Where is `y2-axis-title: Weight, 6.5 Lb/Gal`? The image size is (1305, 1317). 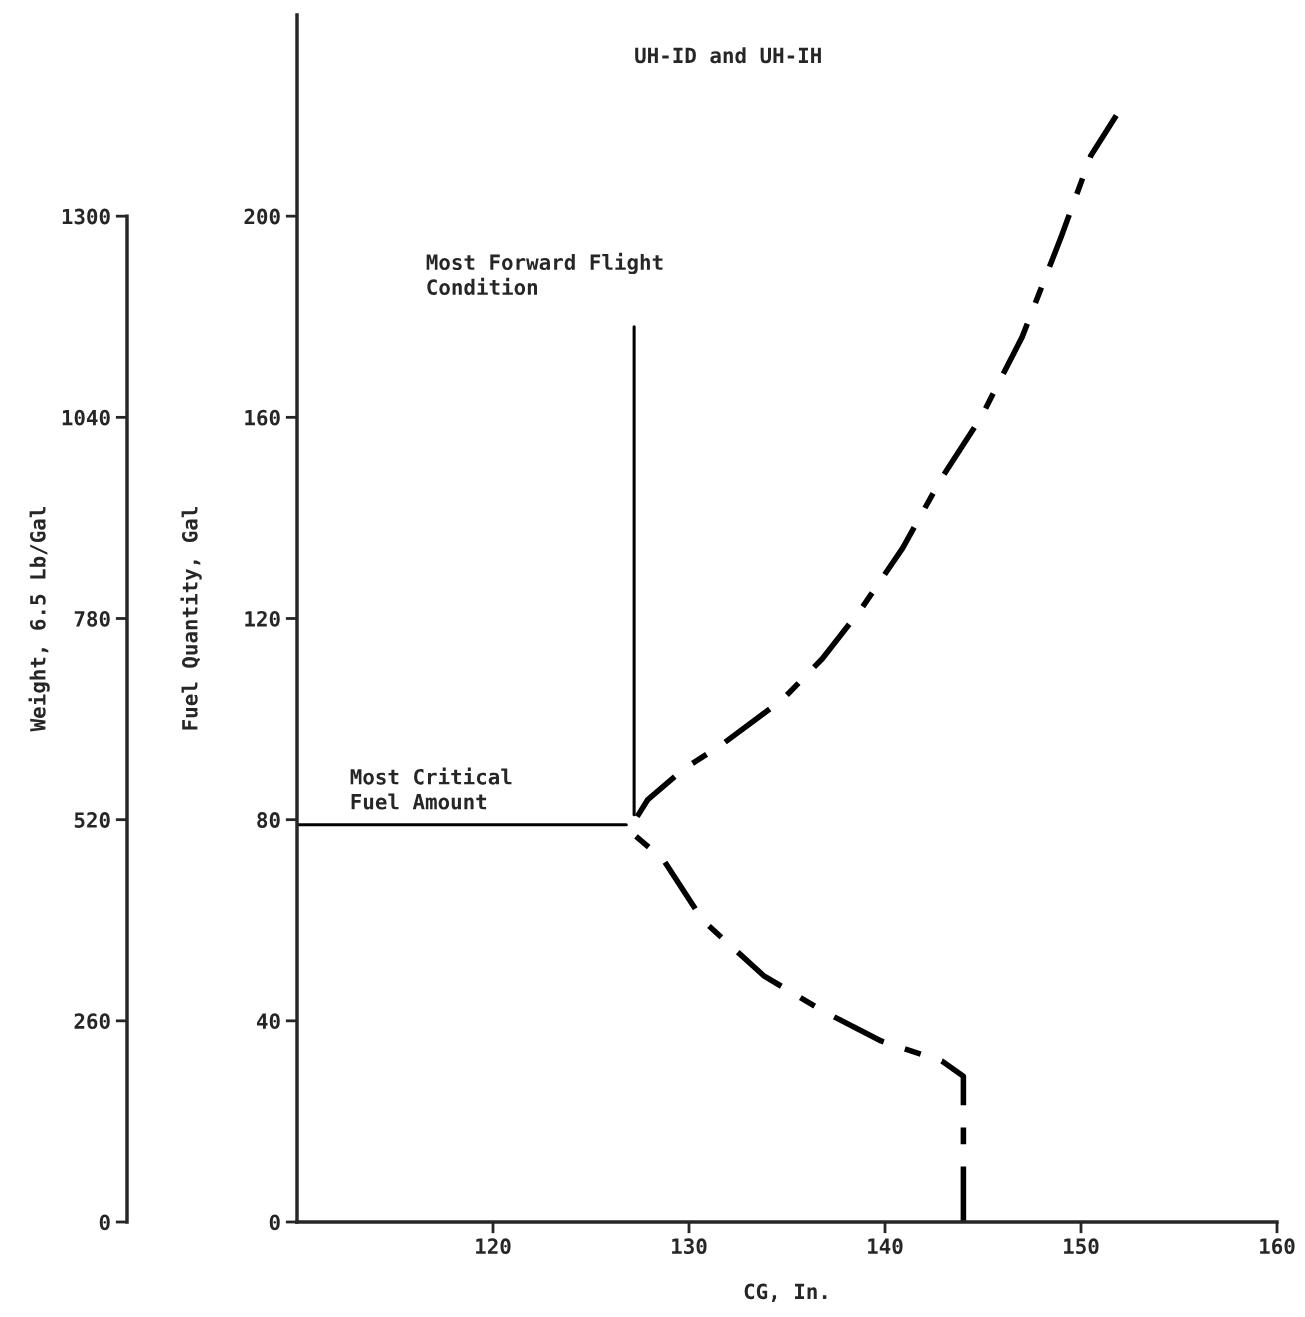 y2-axis-title: Weight, 6.5 Lb/Gal is located at coordinates (39, 619).